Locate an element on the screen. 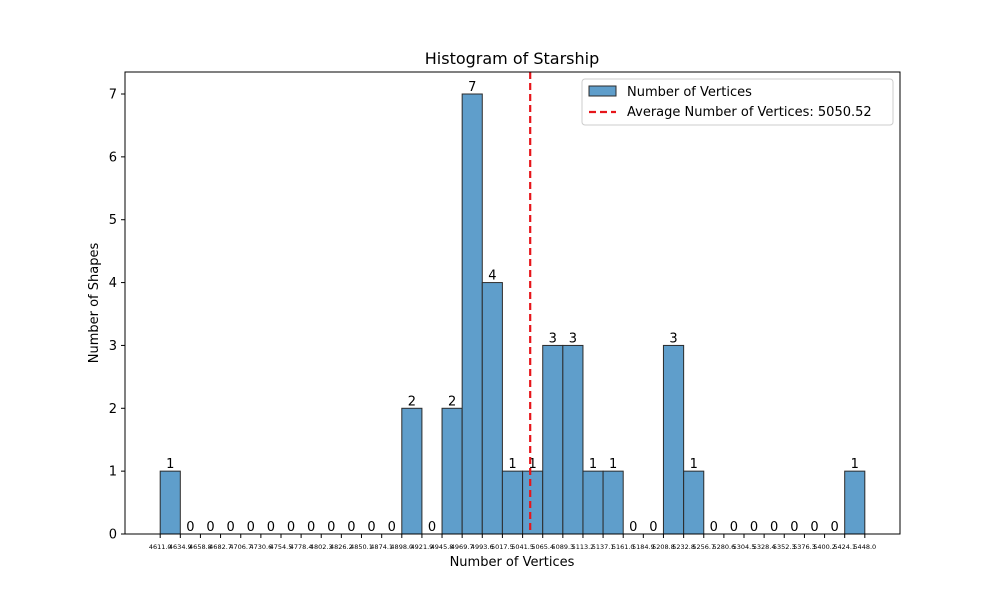 This screenshot has width=1000, height=600. x-tick-label: 4945.8 is located at coordinates (442, 547).